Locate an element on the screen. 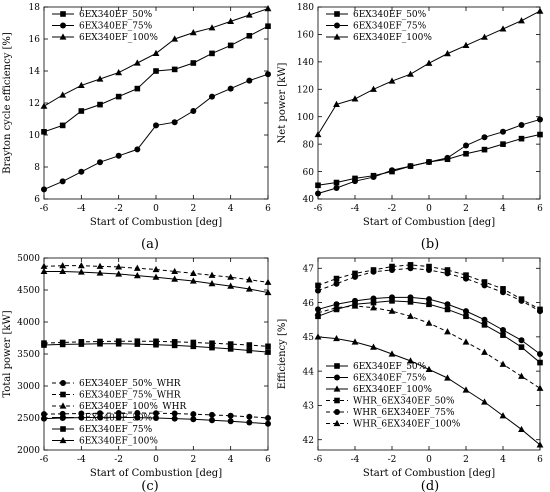  y-tick-label: 47 is located at coordinates (309, 269).